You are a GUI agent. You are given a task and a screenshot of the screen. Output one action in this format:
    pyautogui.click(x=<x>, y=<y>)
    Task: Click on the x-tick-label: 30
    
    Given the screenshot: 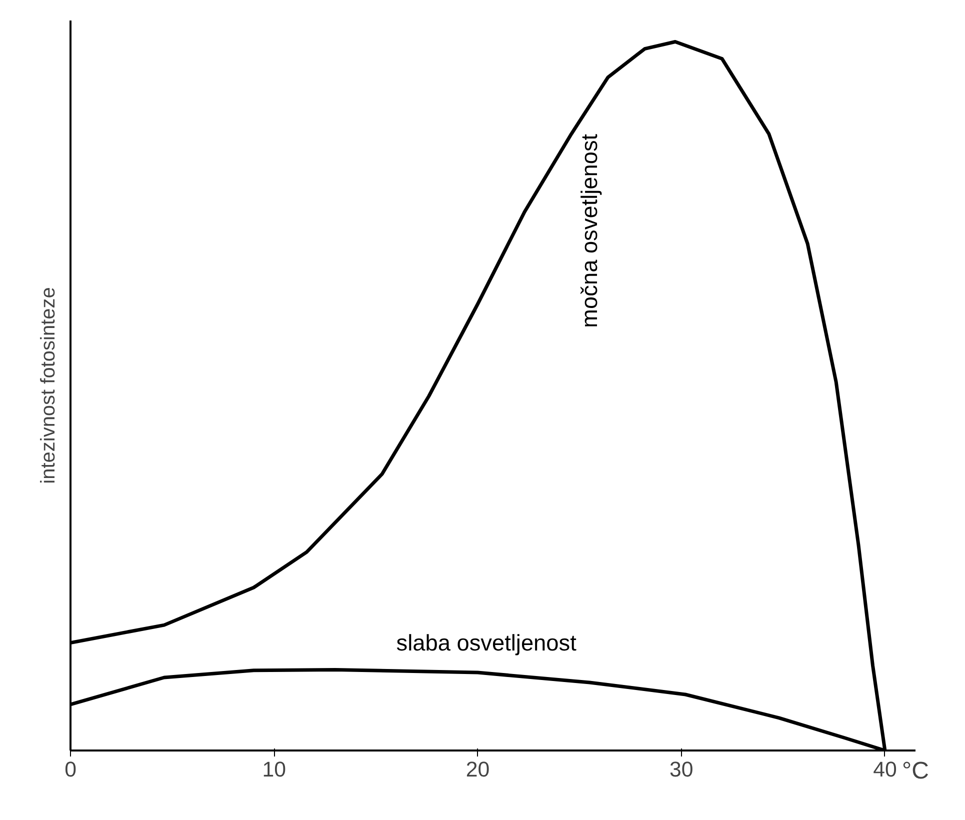 What is the action you would take?
    pyautogui.click(x=681, y=770)
    